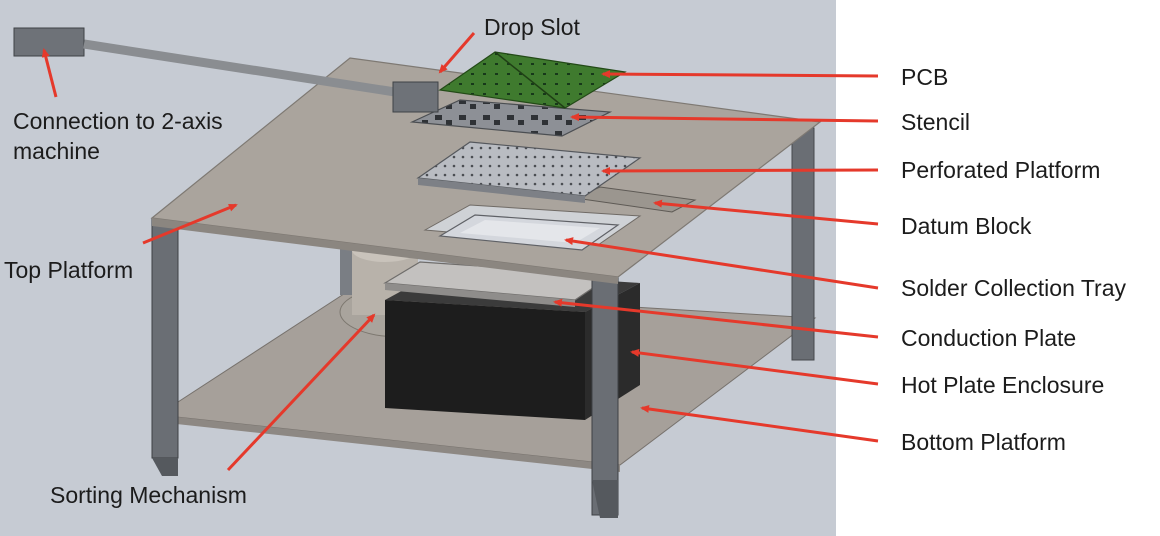 The height and width of the screenshot is (536, 1160). Describe the element at coordinates (1013, 288) in the screenshot. I see `label-solder-collection-tray: Solder Collection Tray` at that location.